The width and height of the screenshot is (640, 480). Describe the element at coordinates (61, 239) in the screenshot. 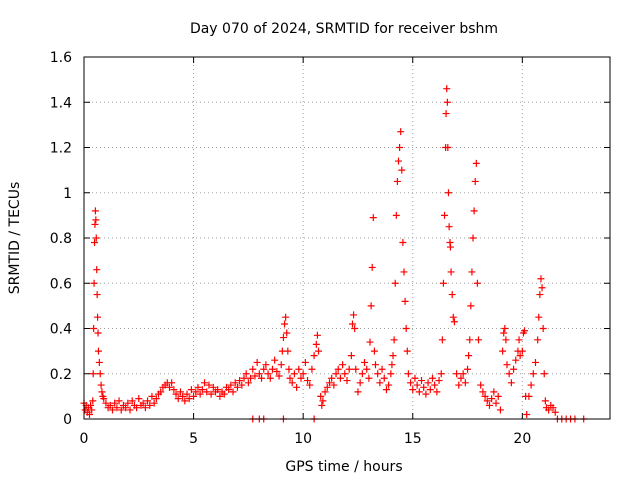

I see `y-tick-label: 0.8` at that location.